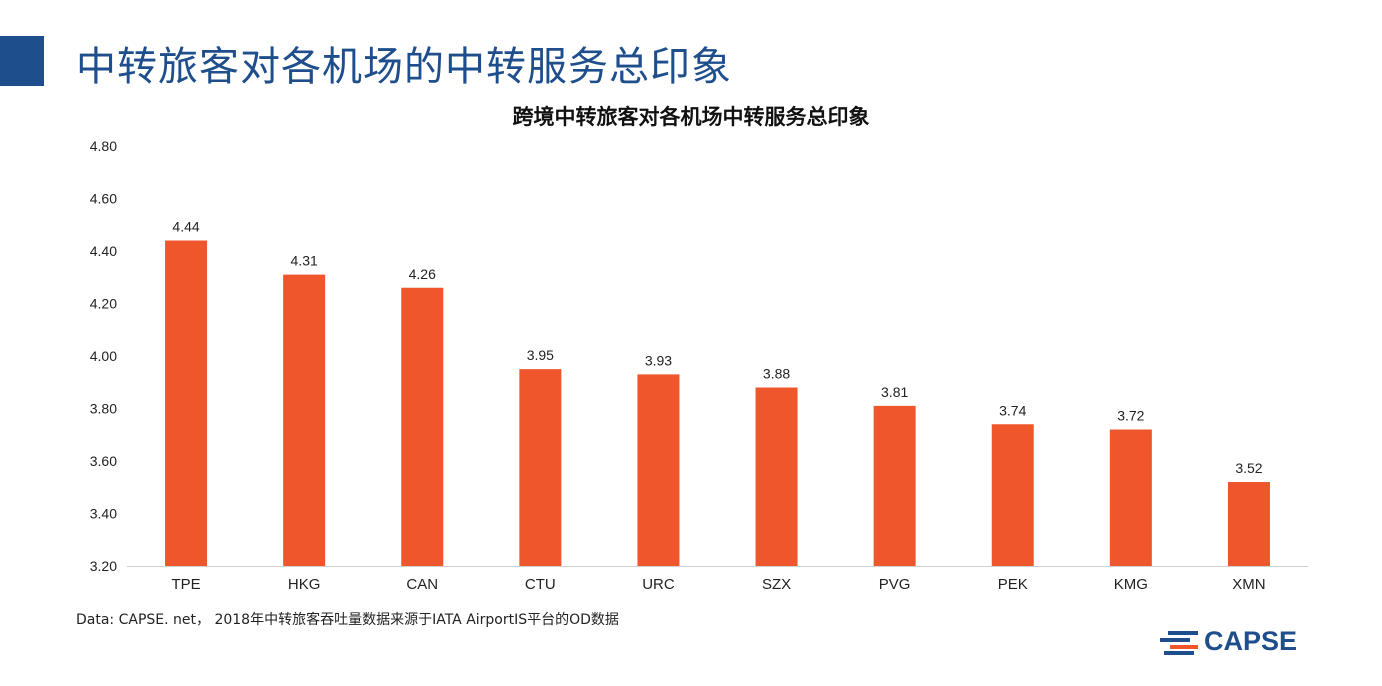  Describe the element at coordinates (540, 355) in the screenshot. I see `data-label-ctu: 3.95` at that location.